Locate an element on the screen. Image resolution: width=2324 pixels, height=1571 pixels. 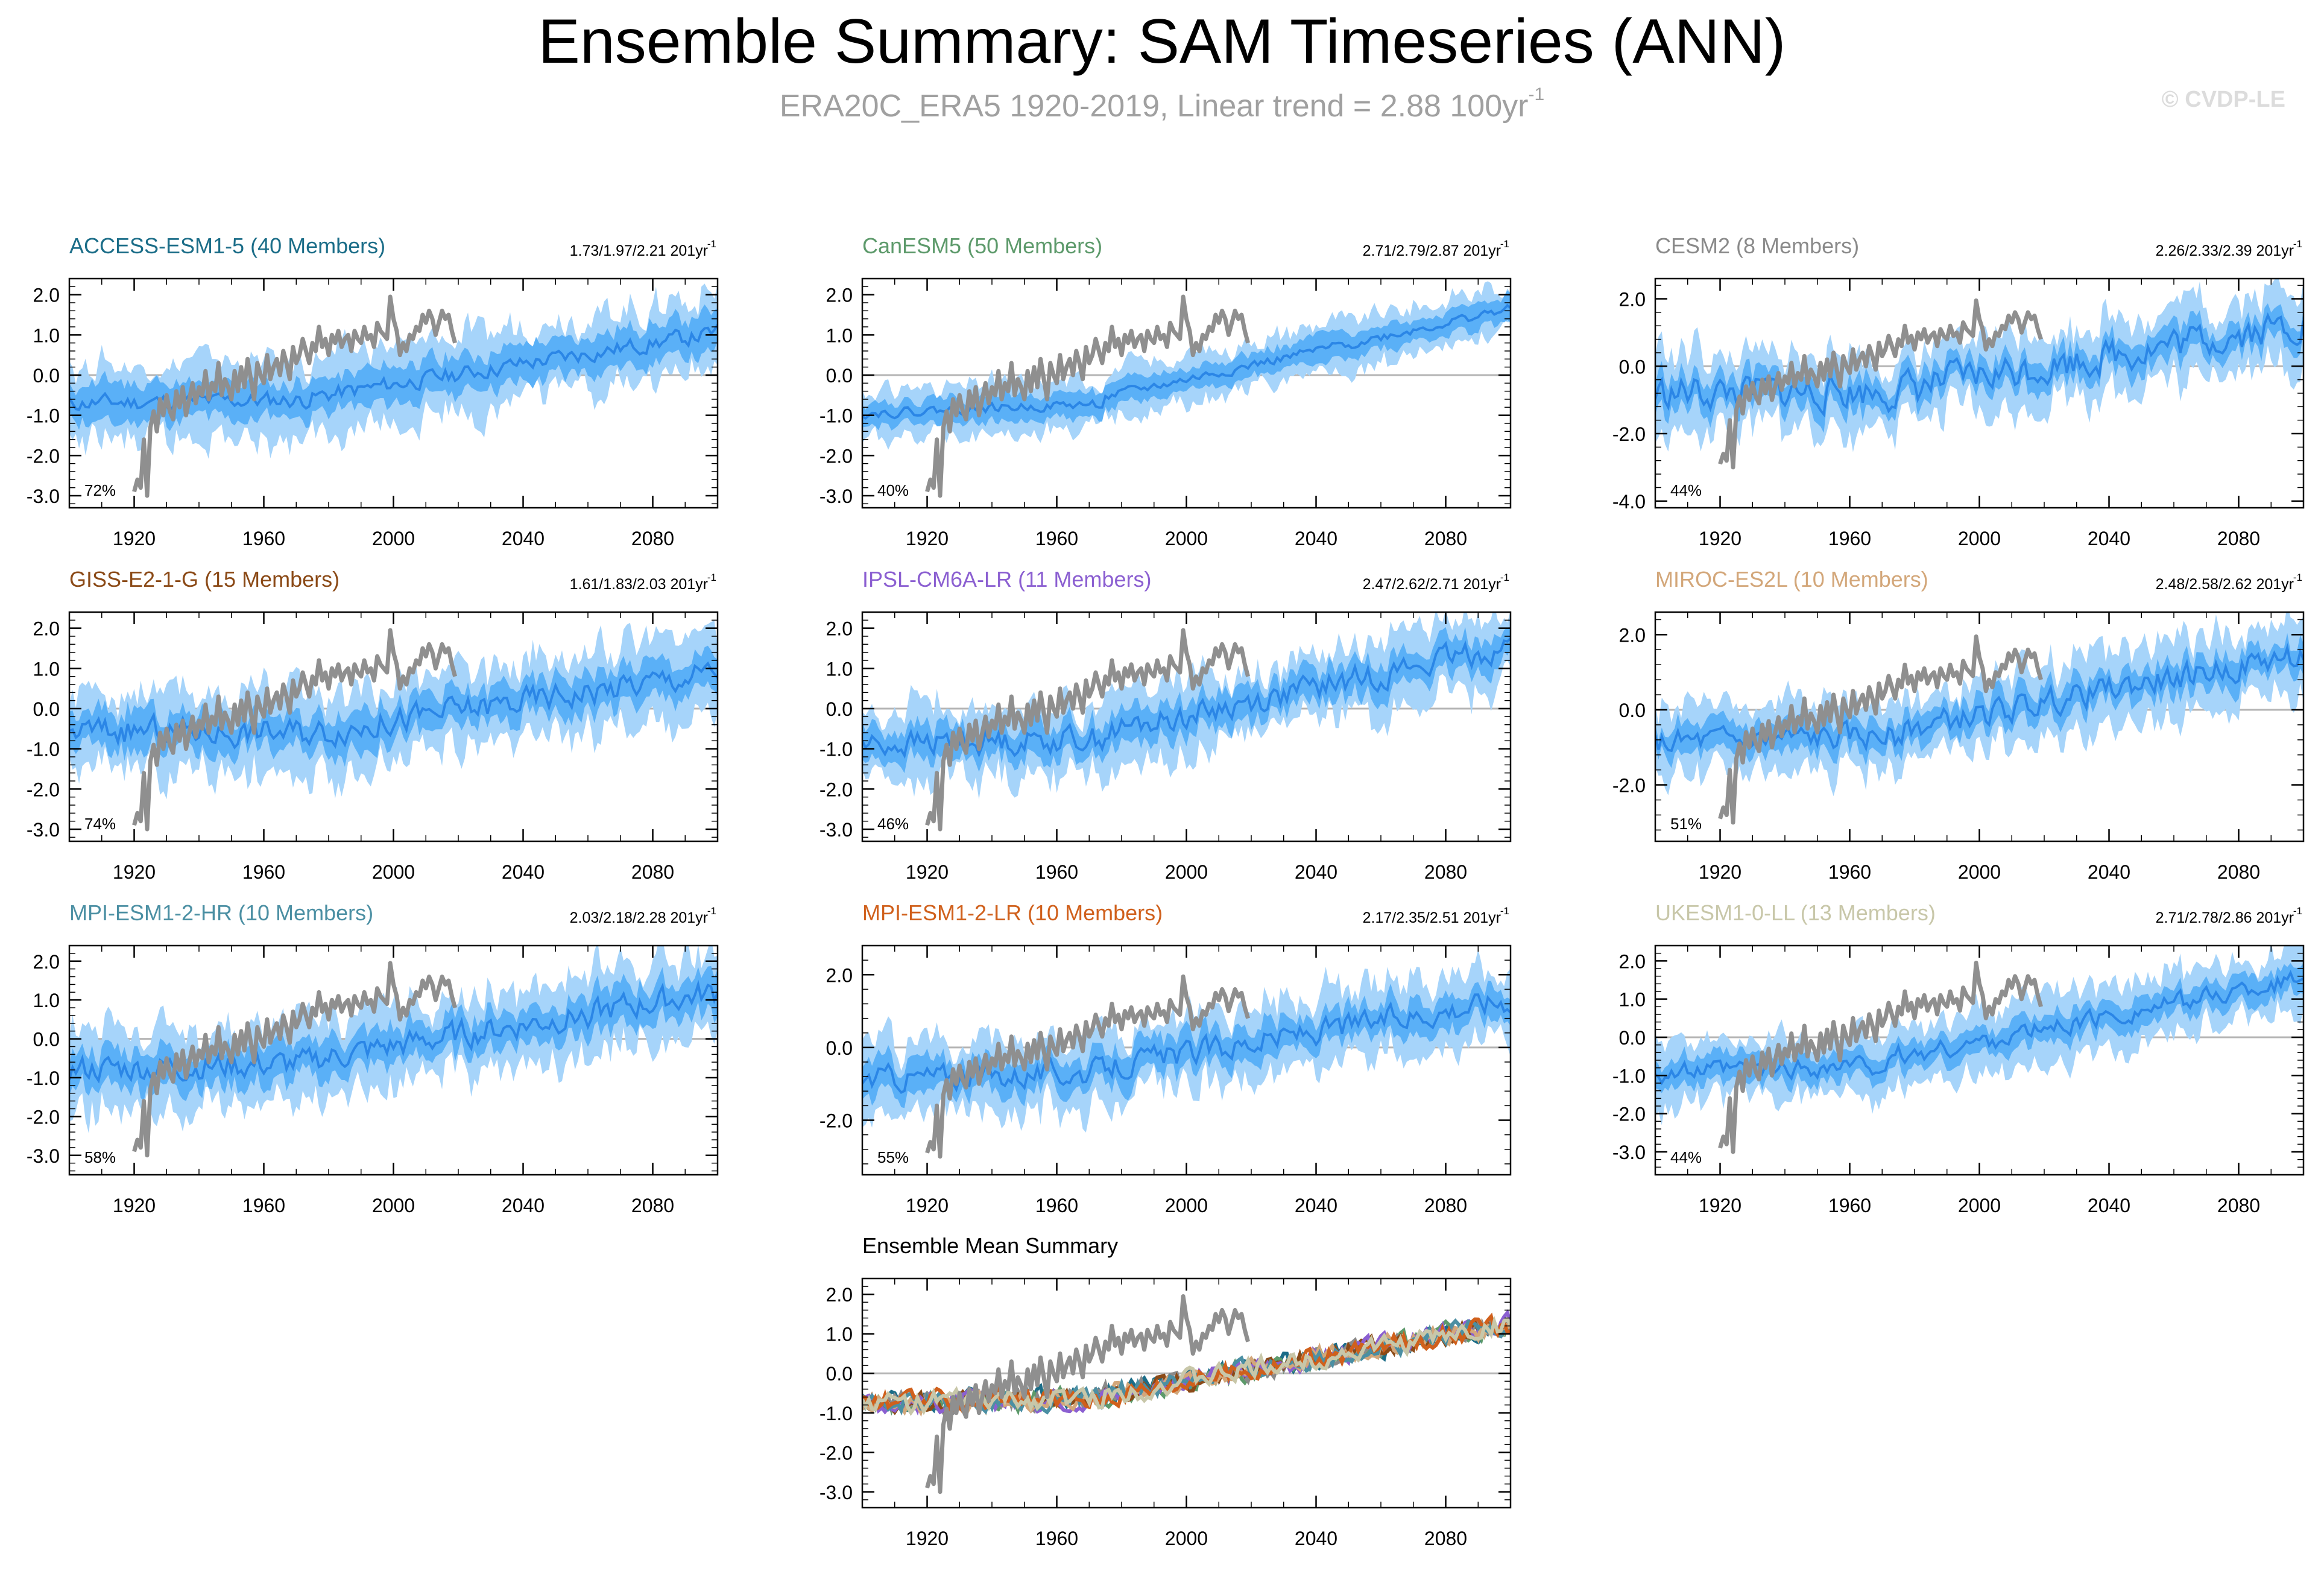
panel-title: GISS-E2-1-G (15 Members) is located at coordinates (204, 580).